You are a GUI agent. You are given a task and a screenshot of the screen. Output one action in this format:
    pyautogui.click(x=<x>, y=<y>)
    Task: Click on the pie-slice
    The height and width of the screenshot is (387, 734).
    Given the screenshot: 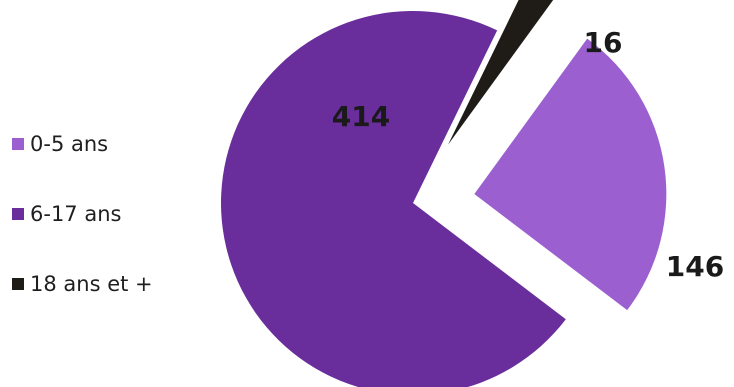 What is the action you would take?
    pyautogui.click(x=501, y=72)
    